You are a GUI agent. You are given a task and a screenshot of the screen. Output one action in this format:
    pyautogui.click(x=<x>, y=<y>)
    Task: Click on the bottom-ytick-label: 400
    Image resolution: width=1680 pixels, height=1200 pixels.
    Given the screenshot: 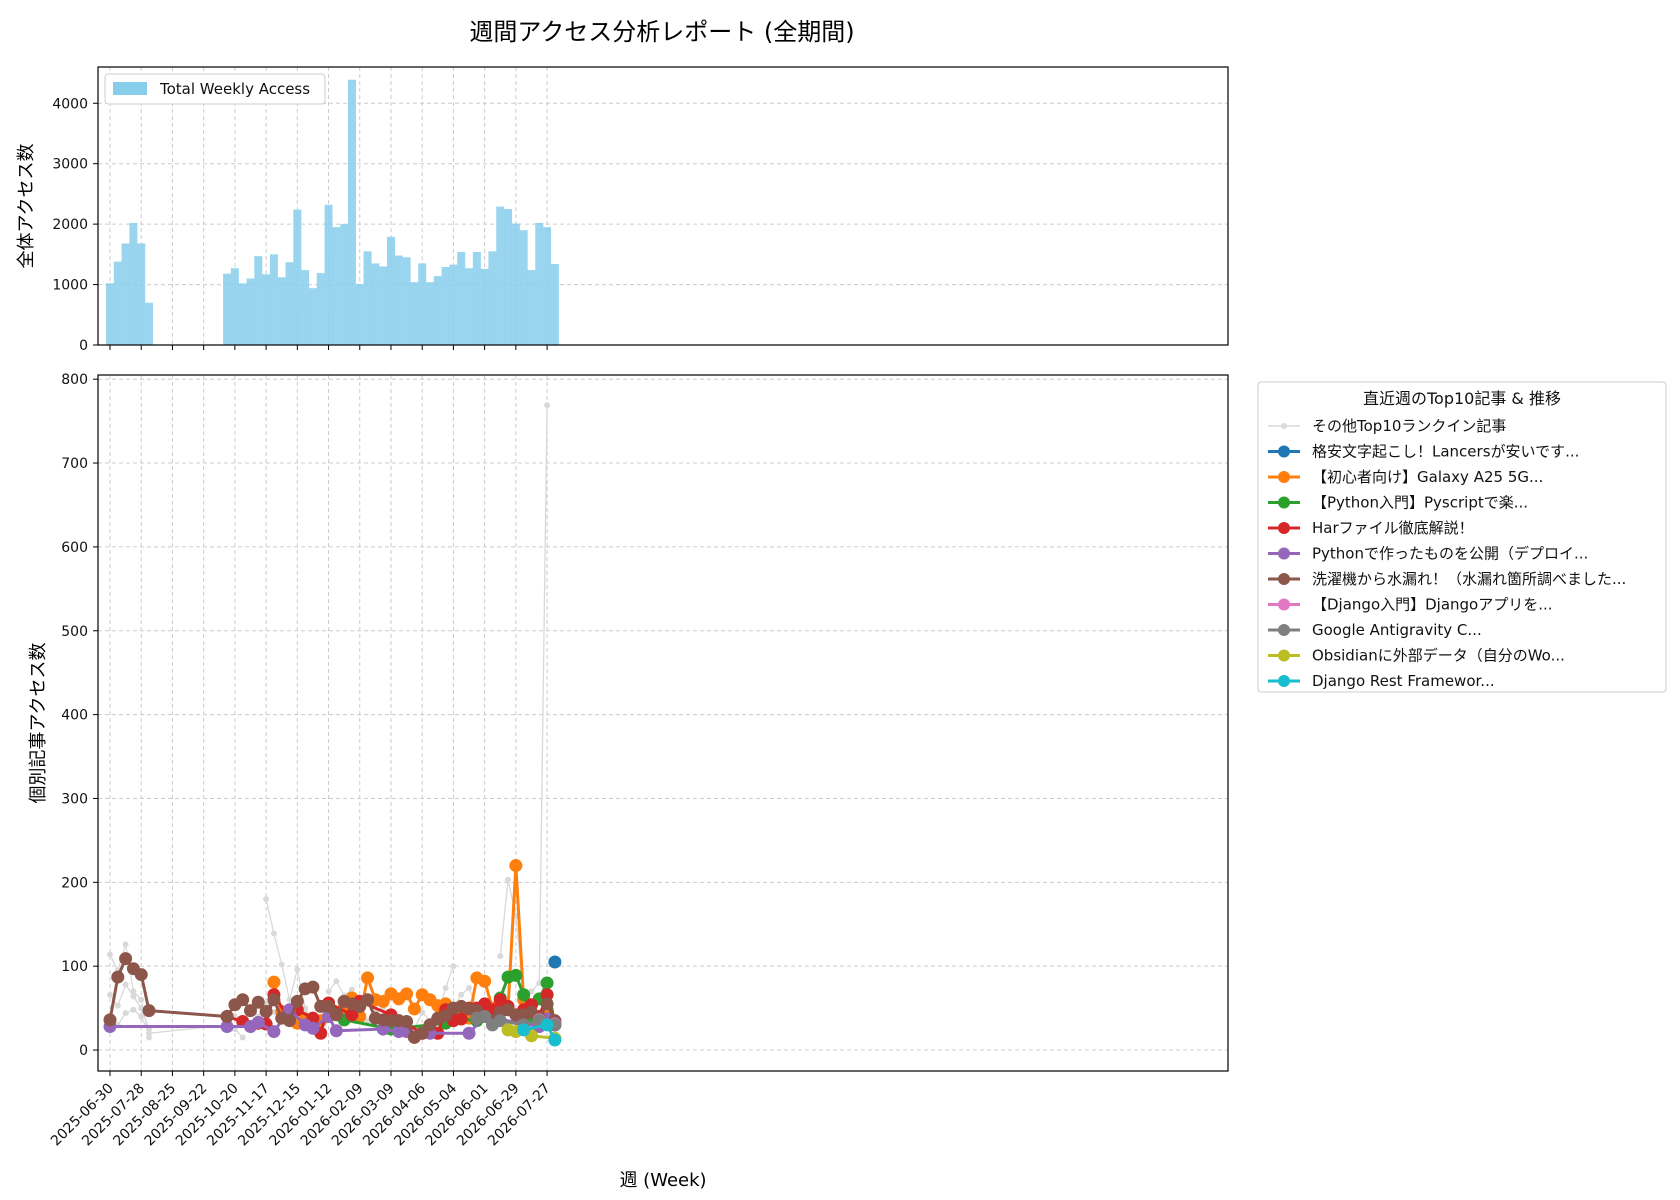 What is the action you would take?
    pyautogui.click(x=74, y=716)
    